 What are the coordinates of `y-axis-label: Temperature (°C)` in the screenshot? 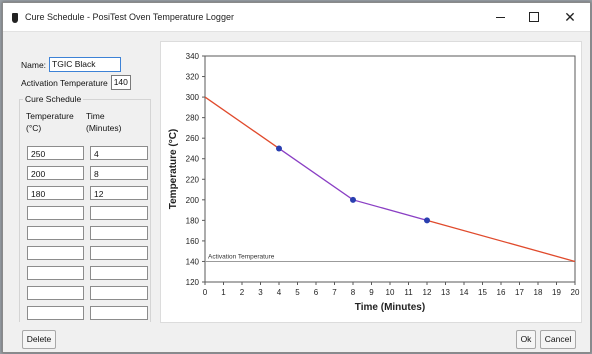 It's located at (173, 169).